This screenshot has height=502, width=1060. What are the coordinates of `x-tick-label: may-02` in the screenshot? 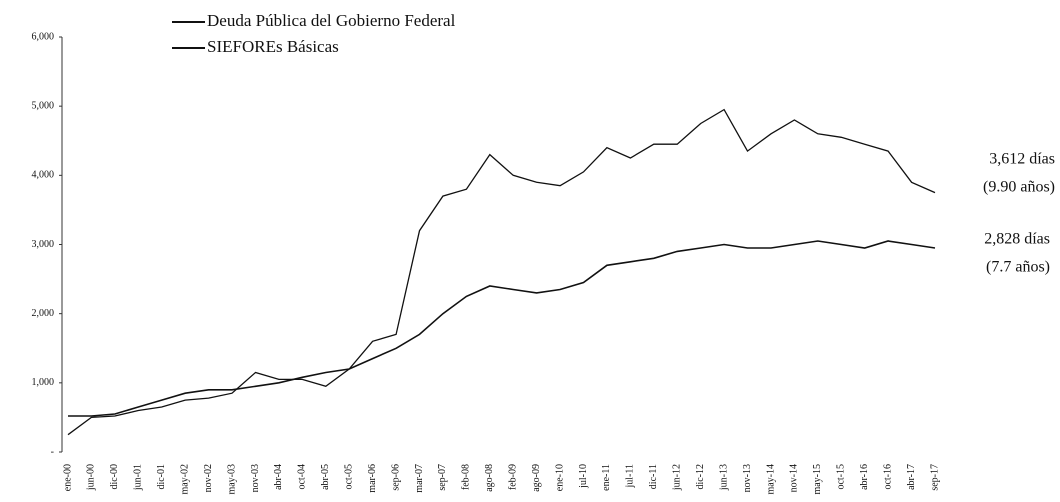 It's located at (184, 479).